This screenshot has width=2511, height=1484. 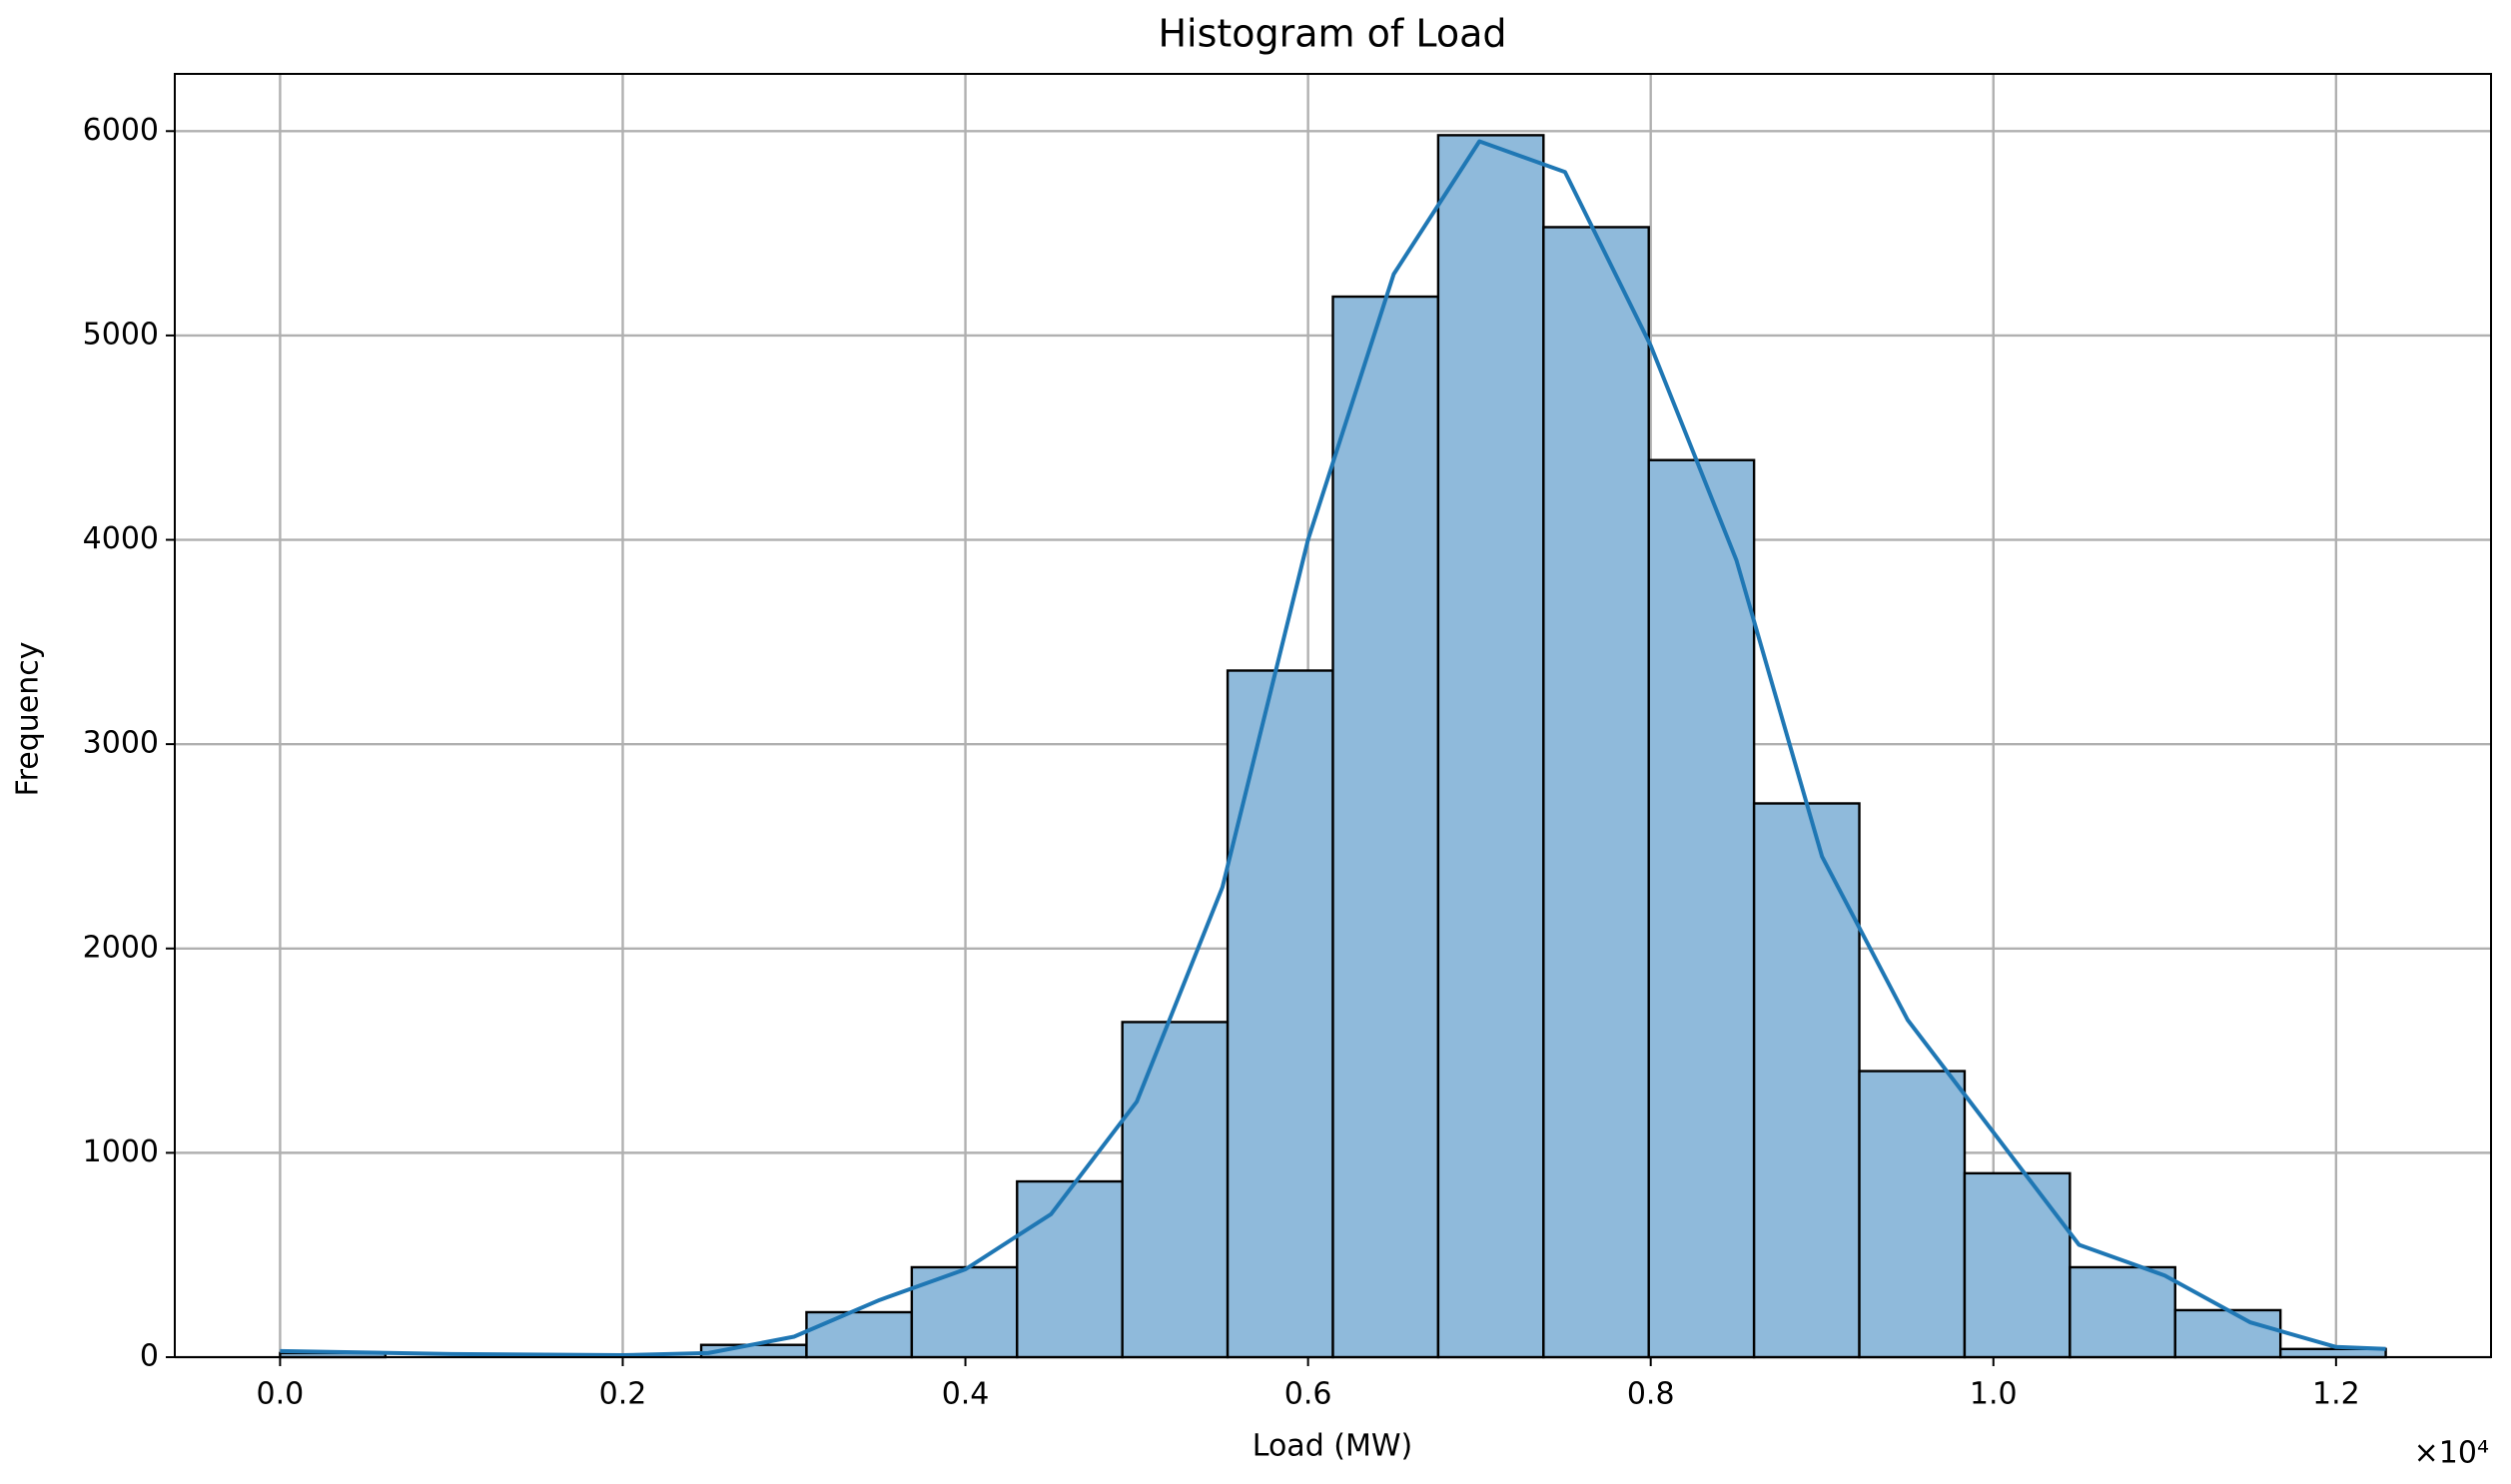 What do you see at coordinates (281, 1395) in the screenshot?
I see `x-tick-label: 0.0` at bounding box center [281, 1395].